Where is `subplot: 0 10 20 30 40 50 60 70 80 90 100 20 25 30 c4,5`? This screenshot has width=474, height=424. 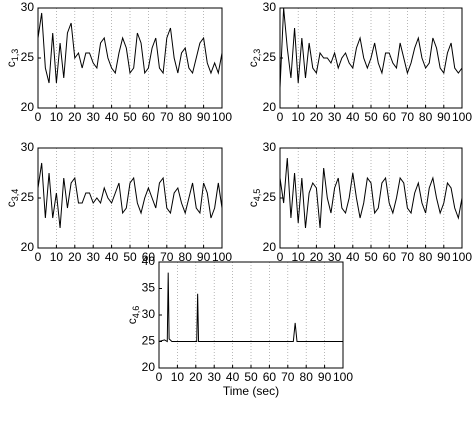
subplot: 0 10 20 30 40 50 60 70 80 90 100 20 25 30 c4,5 is located at coordinates (359, 202).